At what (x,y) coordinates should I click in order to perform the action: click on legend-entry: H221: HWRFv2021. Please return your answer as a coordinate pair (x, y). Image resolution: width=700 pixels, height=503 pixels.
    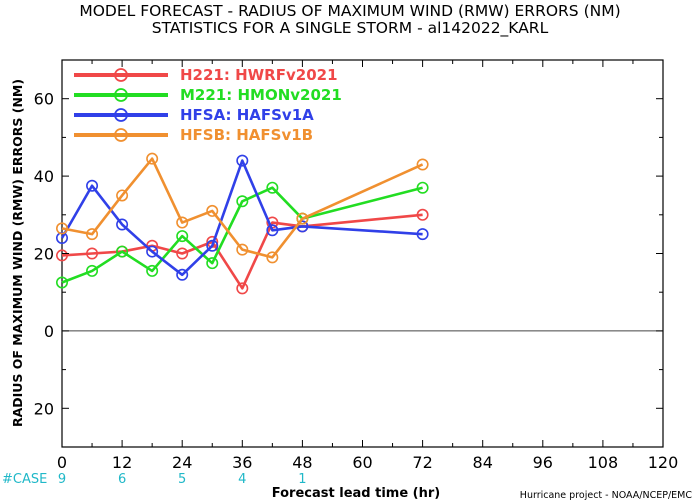
    Looking at the image, I should click on (259, 75).